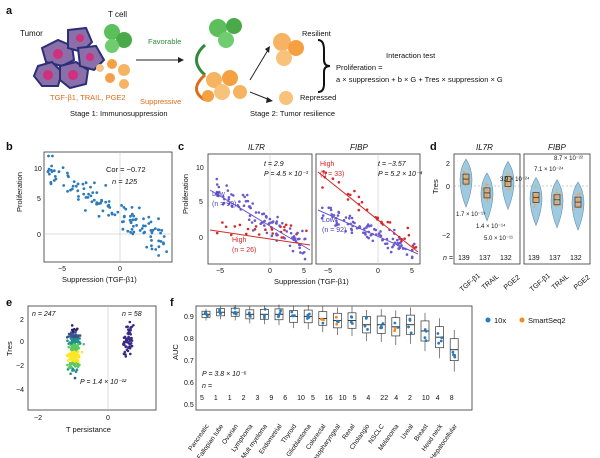 The width and height of the screenshot is (600, 458). I want to click on panel-d-p-e: 7.1 × 10⁻²⁴, so click(549, 169).